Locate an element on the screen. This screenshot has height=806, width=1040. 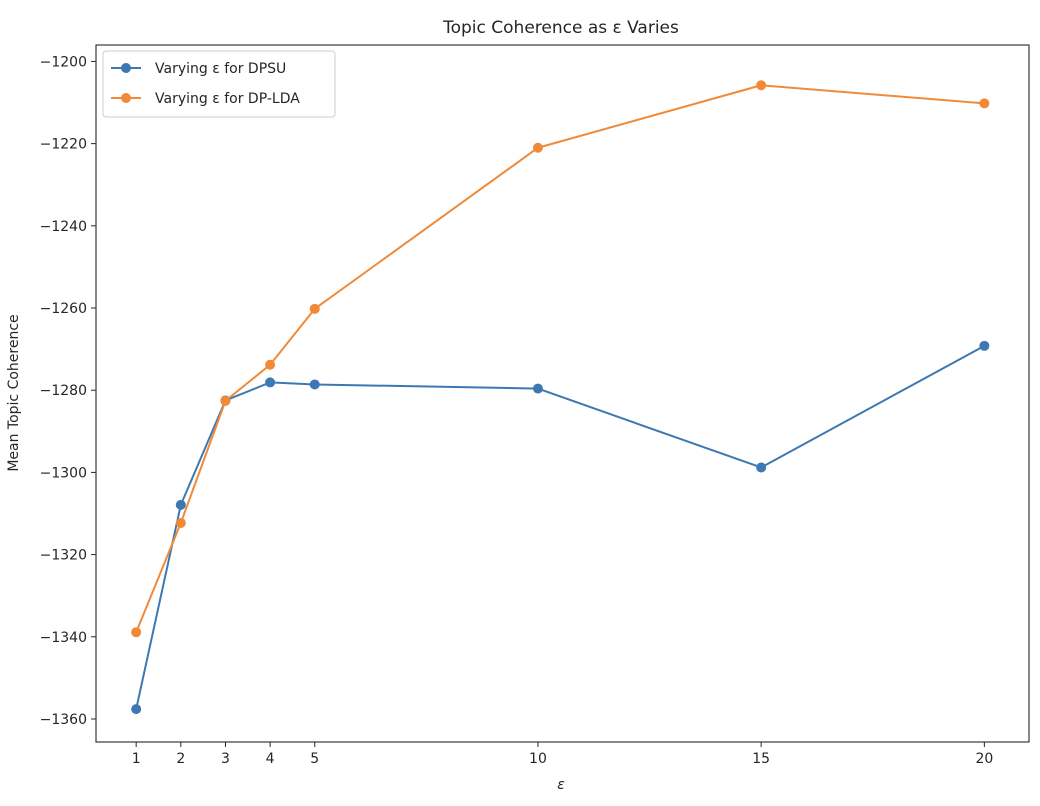
legend-box is located at coordinates (219, 84).